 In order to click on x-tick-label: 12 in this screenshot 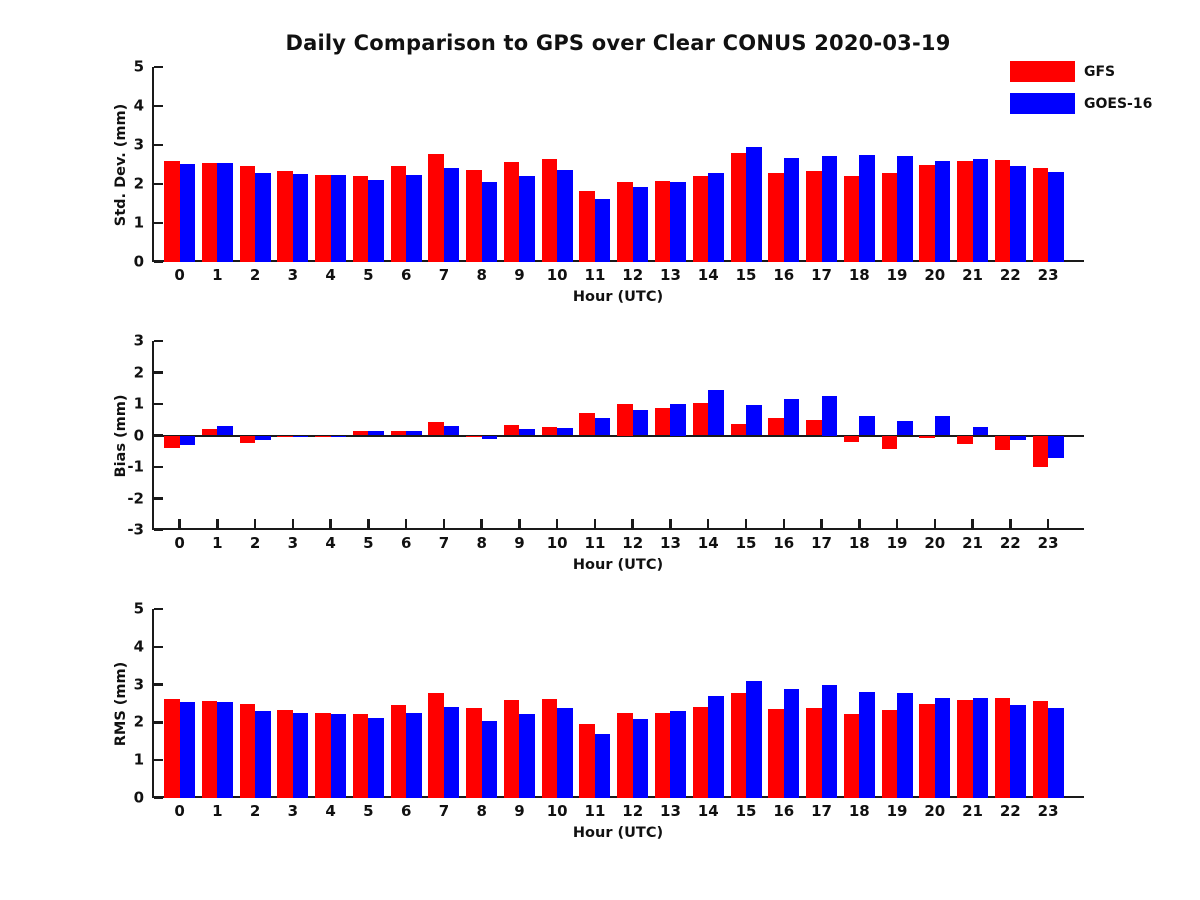, I will do `click(633, 543)`.